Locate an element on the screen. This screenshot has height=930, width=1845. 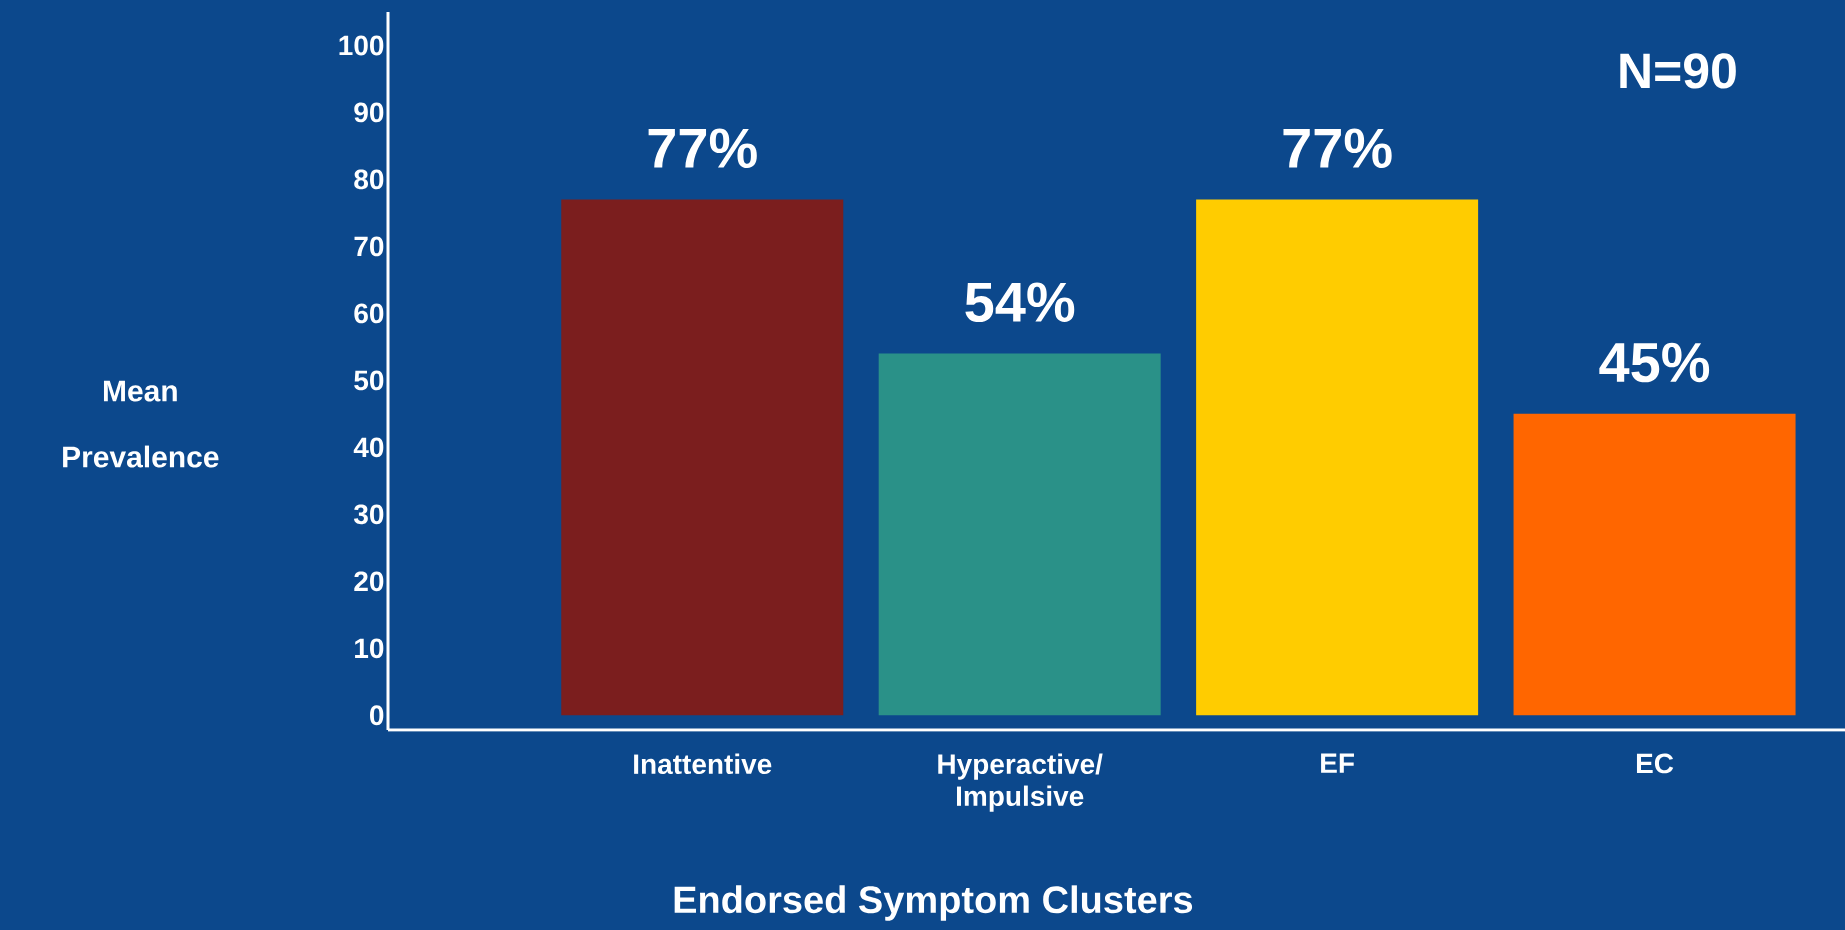
data-label: 45% is located at coordinates (1654, 362).